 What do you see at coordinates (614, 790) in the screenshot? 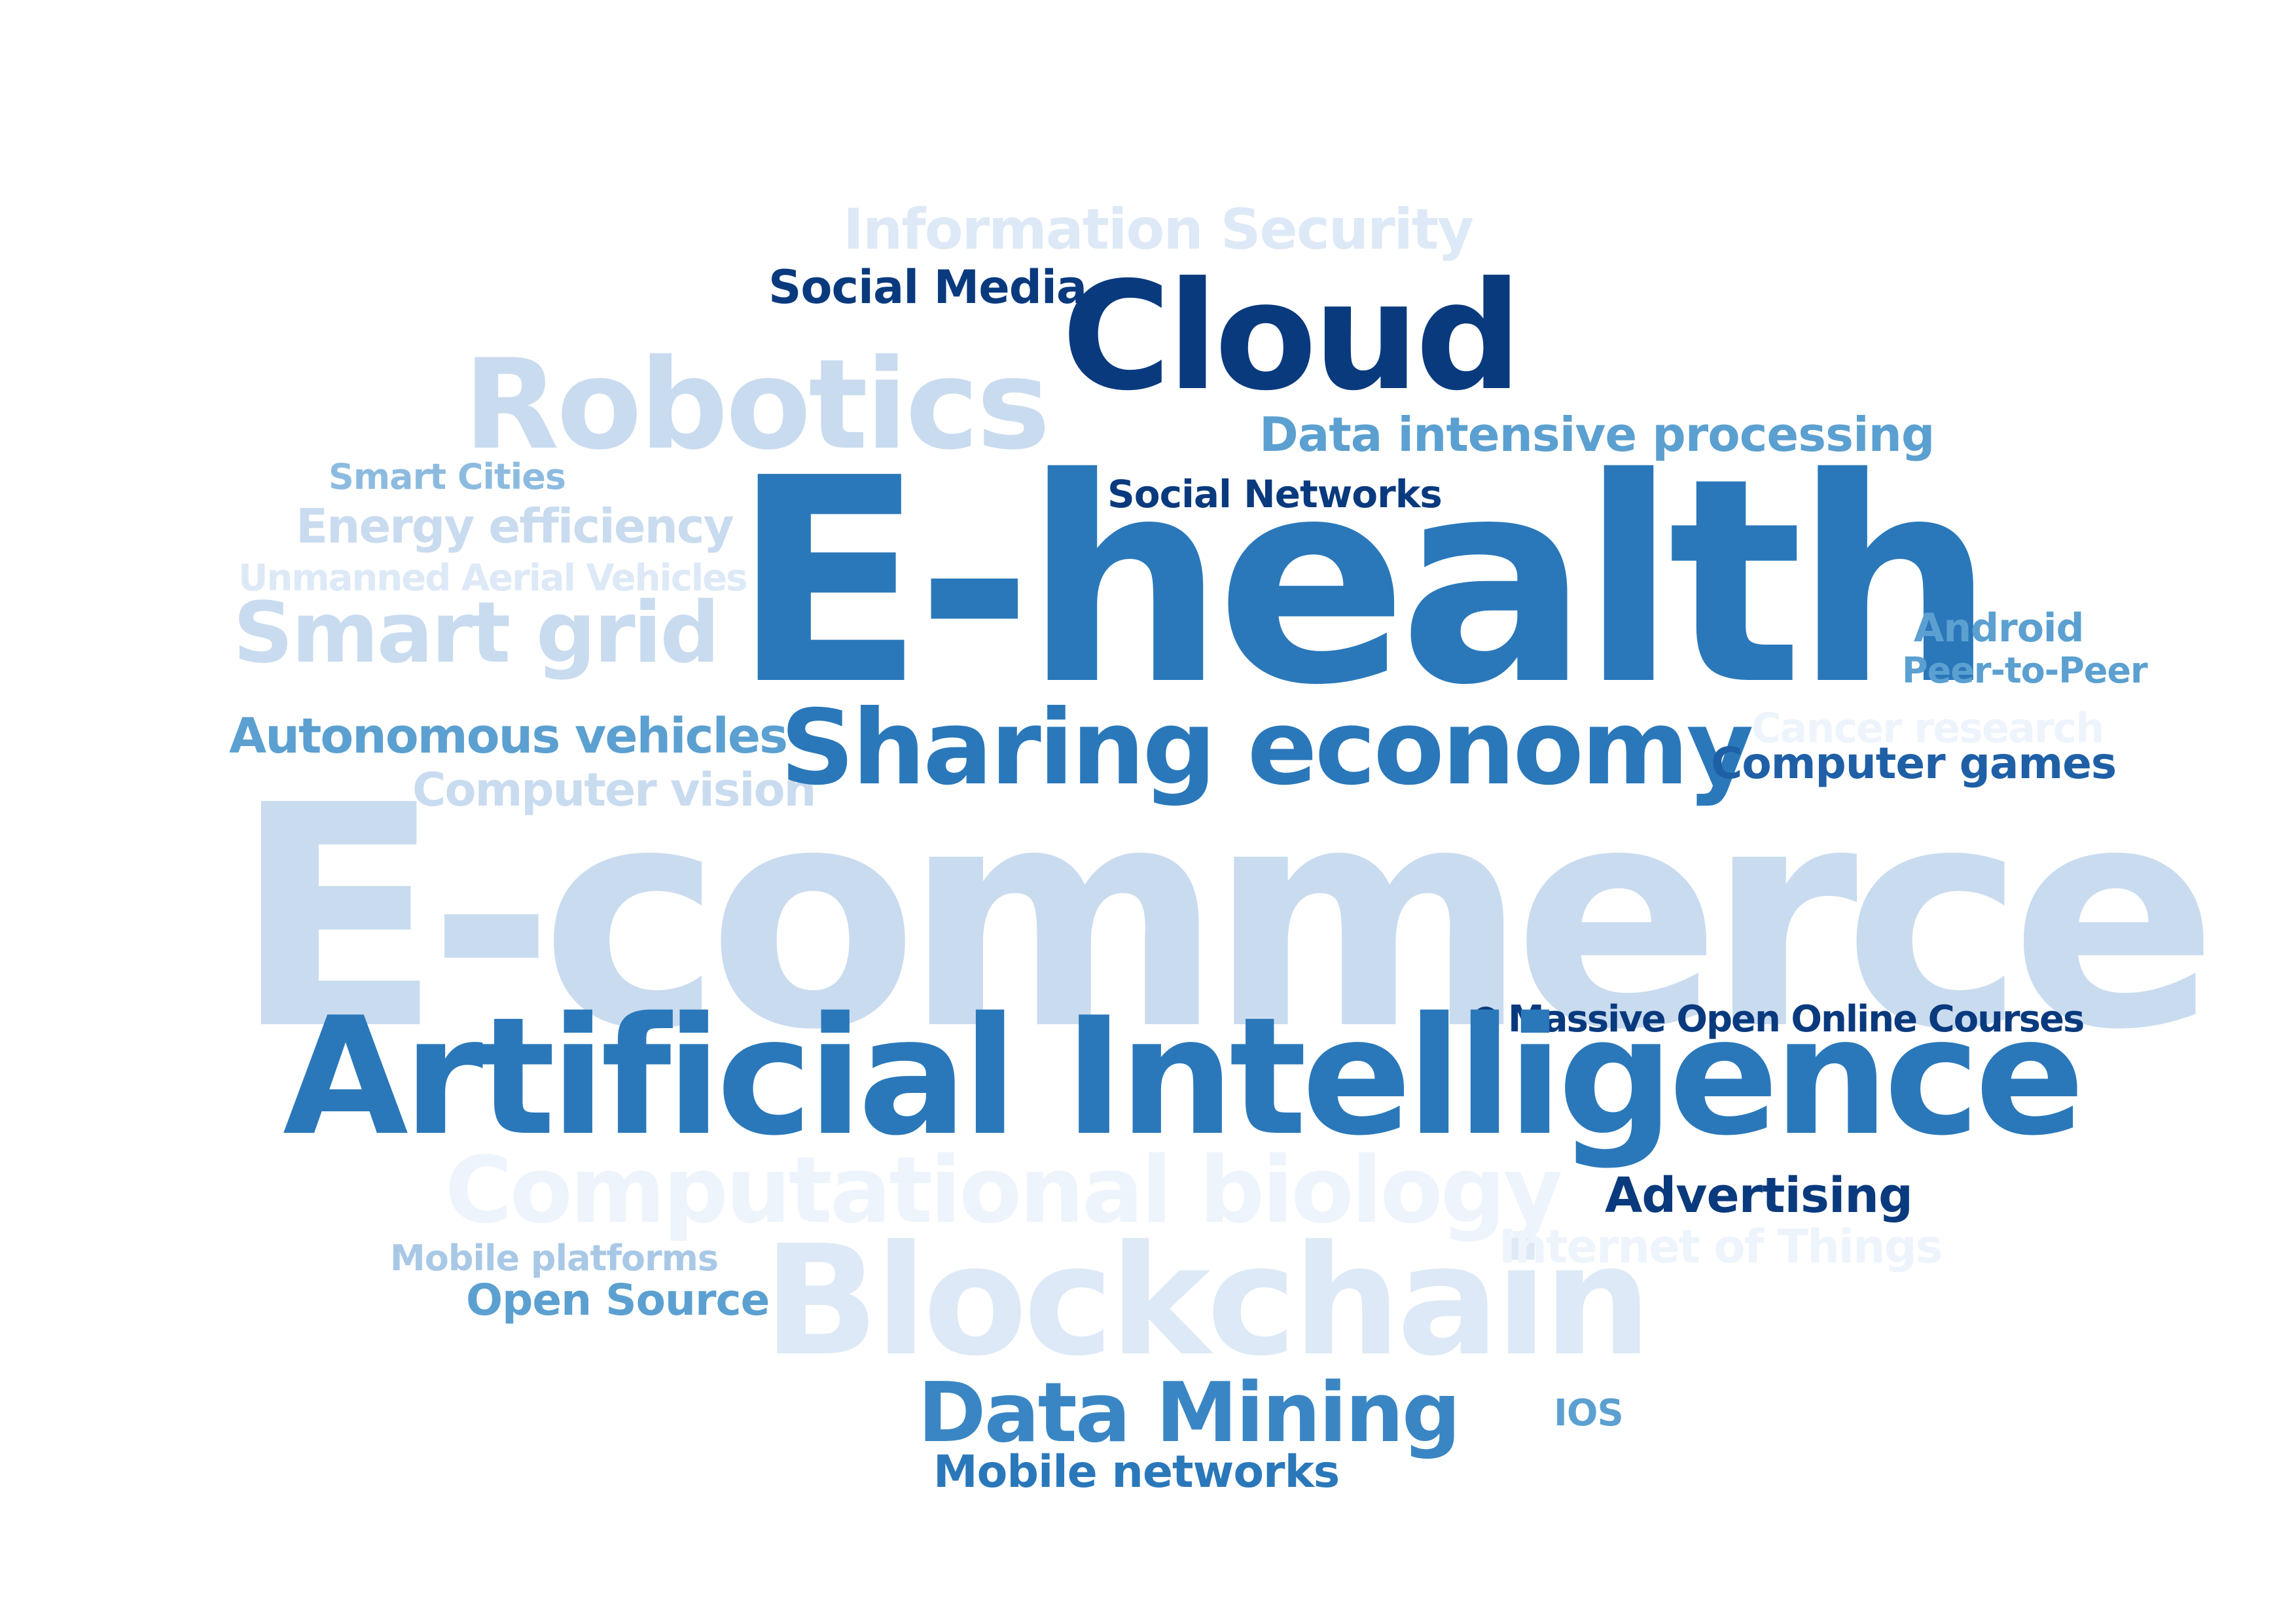
I see `word-computer-vision: Computer vision` at bounding box center [614, 790].